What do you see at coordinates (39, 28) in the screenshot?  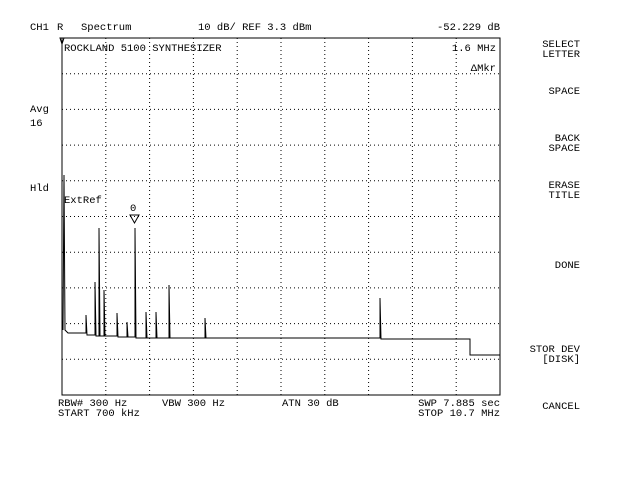 I see `channel: CH1` at bounding box center [39, 28].